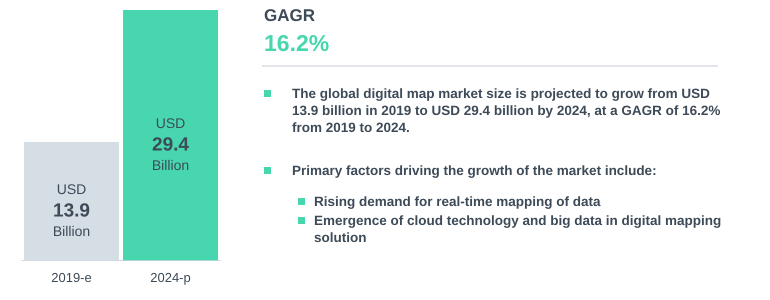  What do you see at coordinates (506, 110) in the screenshot?
I see `text: The global digital map market size is projected to grow from USD 13.9 billion in 2019 to USD 29.4 billion by 2024, at a GAGR of 16.2% from 2019 to 2024.` at bounding box center [506, 110].